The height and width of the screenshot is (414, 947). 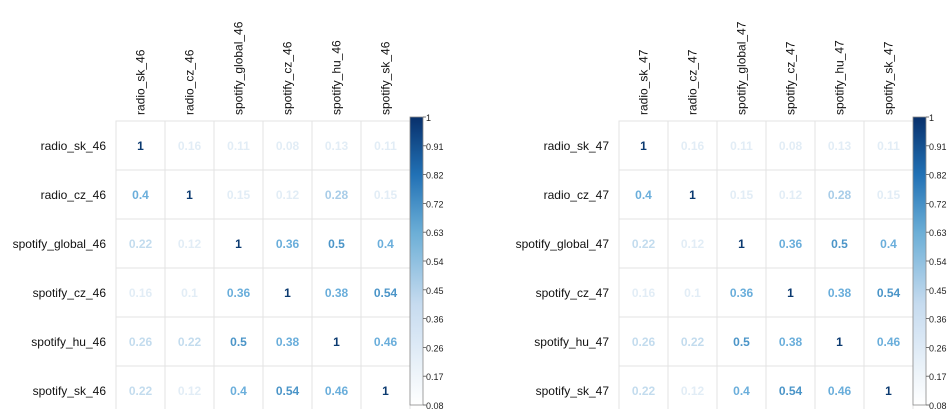 I want to click on column-label: spotify_sk_46, so click(x=386, y=78).